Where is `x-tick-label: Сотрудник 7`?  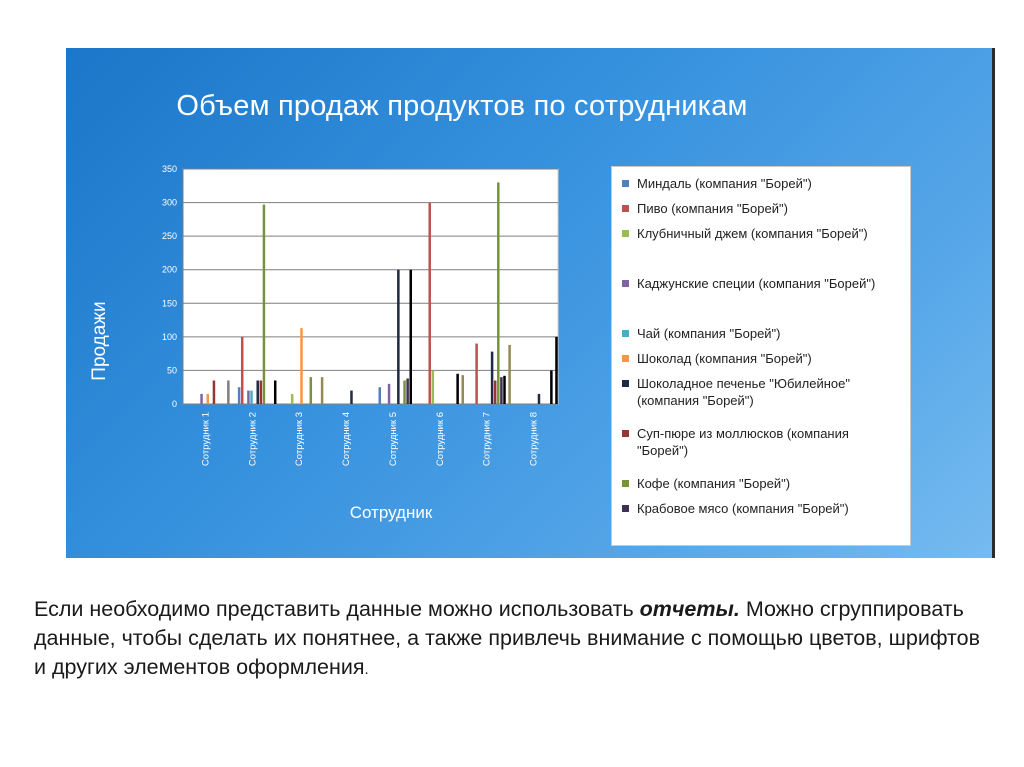 x-tick-label: Сотрудник 7 is located at coordinates (487, 439).